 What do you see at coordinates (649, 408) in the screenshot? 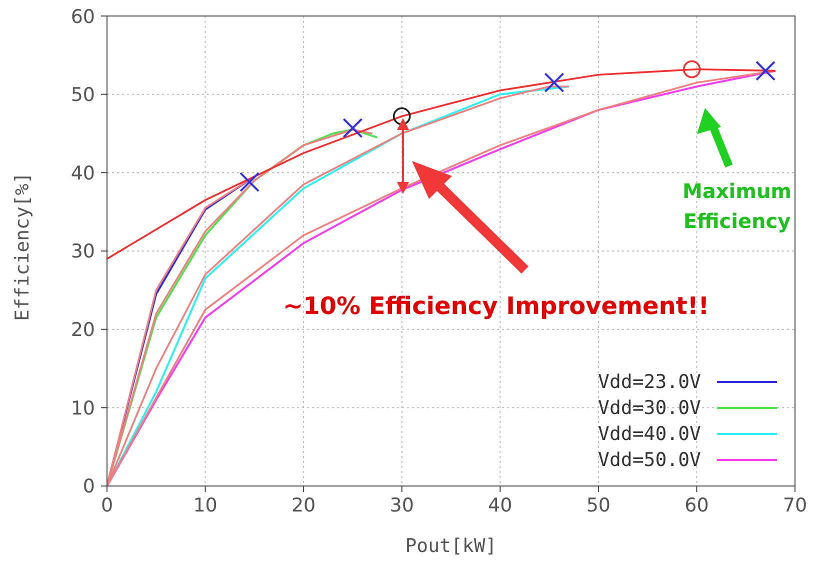
I see `legend-label: Vdd=30.0V` at bounding box center [649, 408].